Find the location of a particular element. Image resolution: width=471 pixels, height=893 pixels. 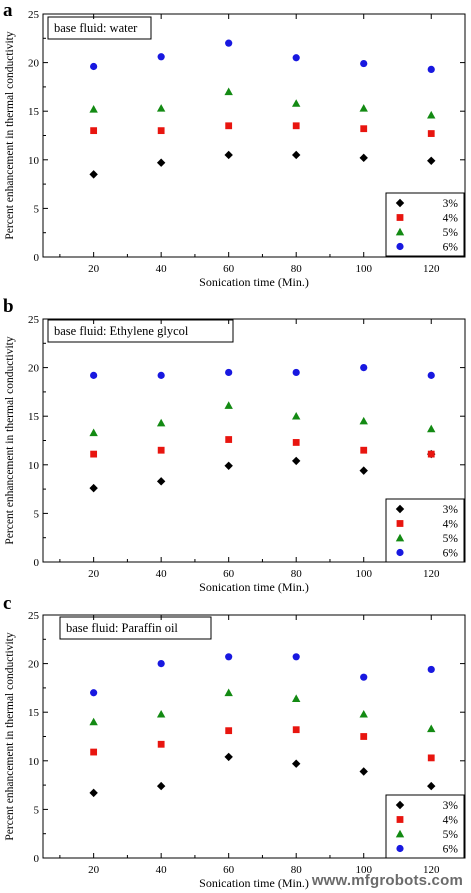

series-6% is located at coordinates (262, 675).